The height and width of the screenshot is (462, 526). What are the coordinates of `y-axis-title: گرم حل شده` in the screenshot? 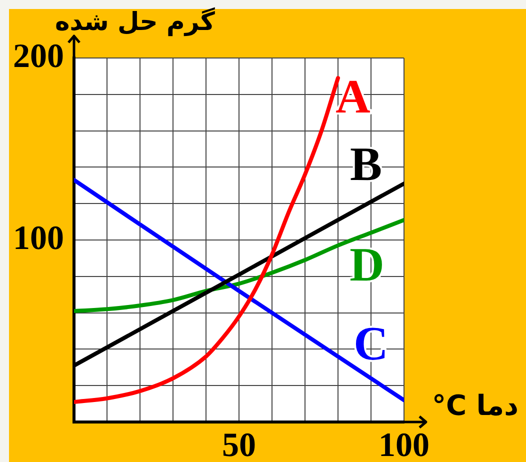 It's located at (135, 21).